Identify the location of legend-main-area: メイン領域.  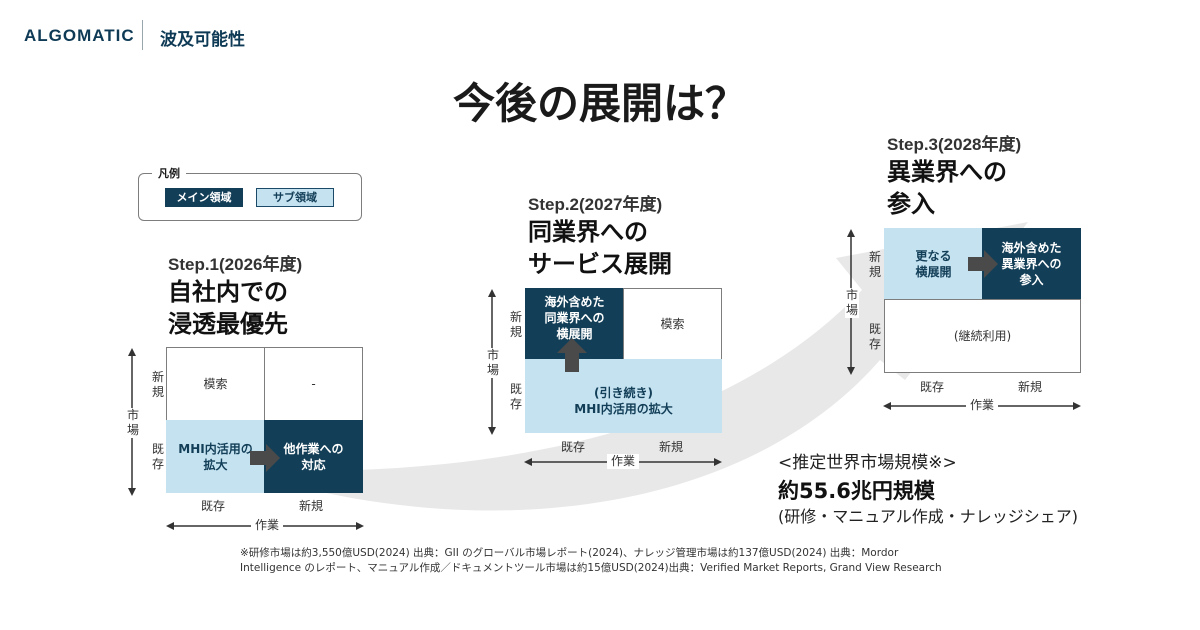
(204, 197).